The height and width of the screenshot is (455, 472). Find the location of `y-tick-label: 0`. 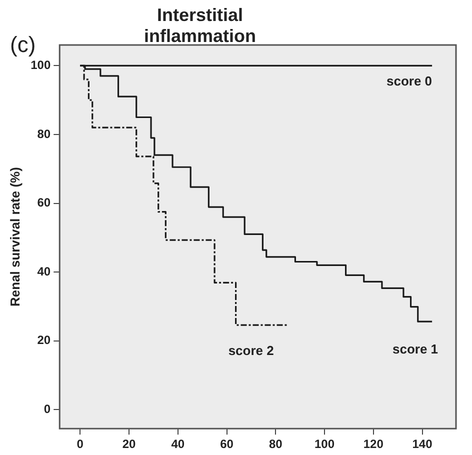

y-tick-label: 0 is located at coordinates (47, 409).